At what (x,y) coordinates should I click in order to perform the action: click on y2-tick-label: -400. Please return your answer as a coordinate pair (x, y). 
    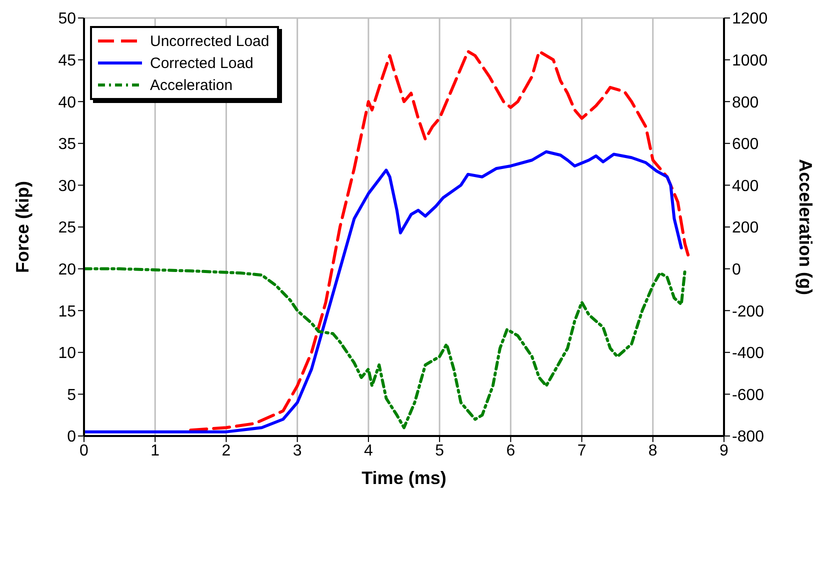
    Looking at the image, I should click on (748, 353).